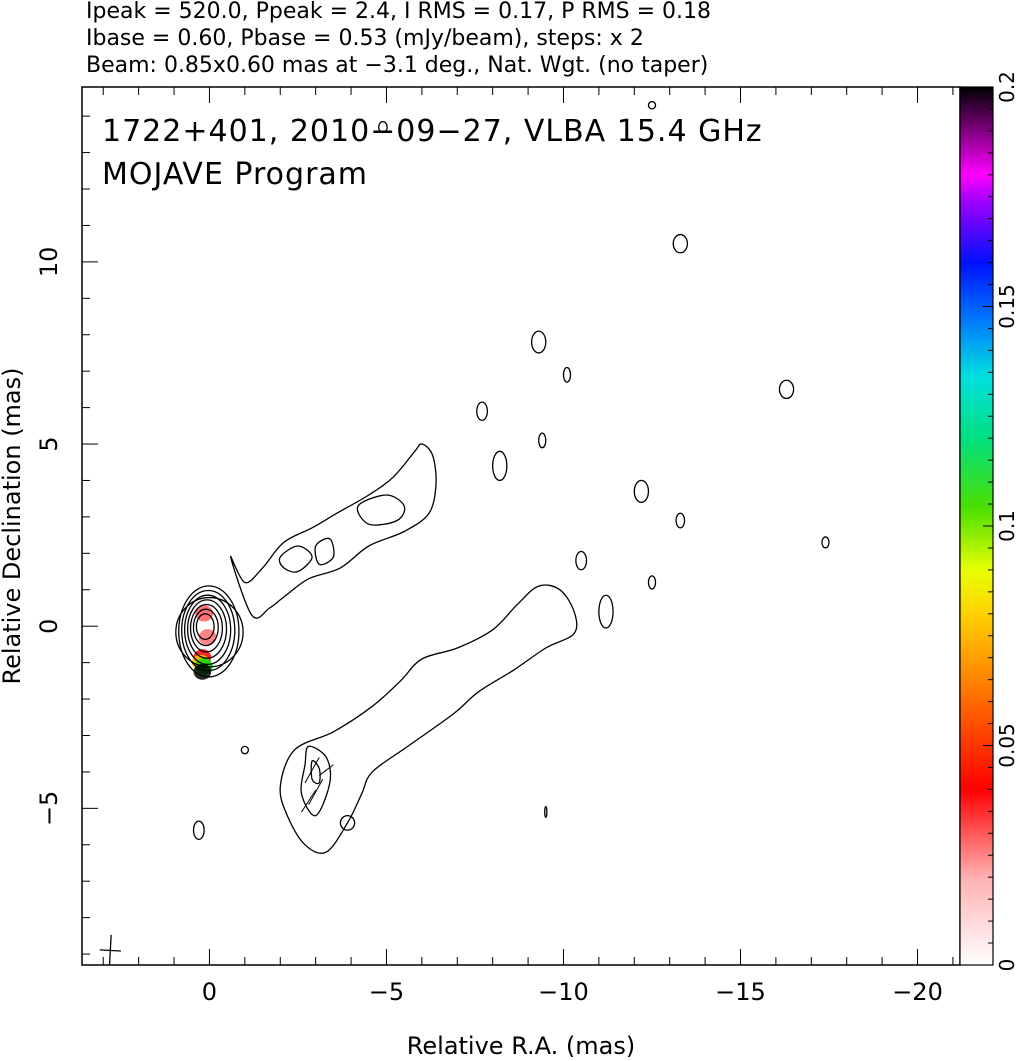  What do you see at coordinates (235, 174) in the screenshot?
I see `program-title: MOJAVE Program` at bounding box center [235, 174].